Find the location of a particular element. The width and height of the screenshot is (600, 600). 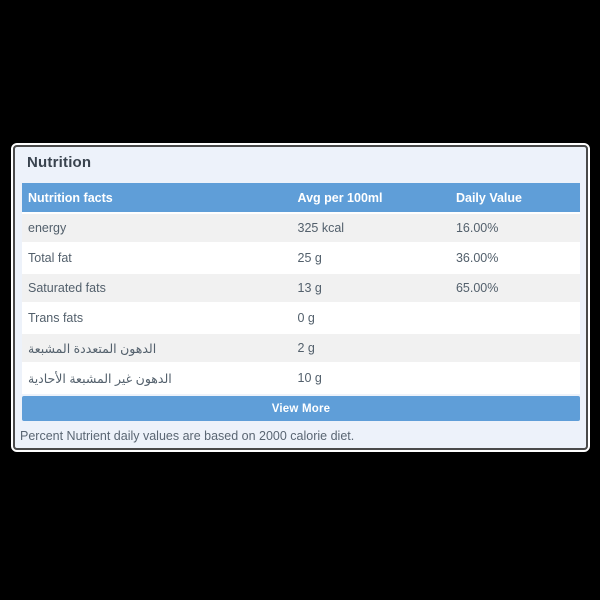

nutrient-name-cell: الدهون المتعددة المشبعة is located at coordinates (157, 349).